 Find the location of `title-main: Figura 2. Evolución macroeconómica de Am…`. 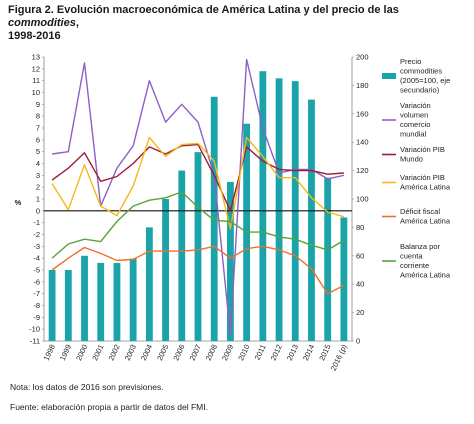

title-main: Figura 2. Evolución macroeconómica de Am… is located at coordinates (203, 10).